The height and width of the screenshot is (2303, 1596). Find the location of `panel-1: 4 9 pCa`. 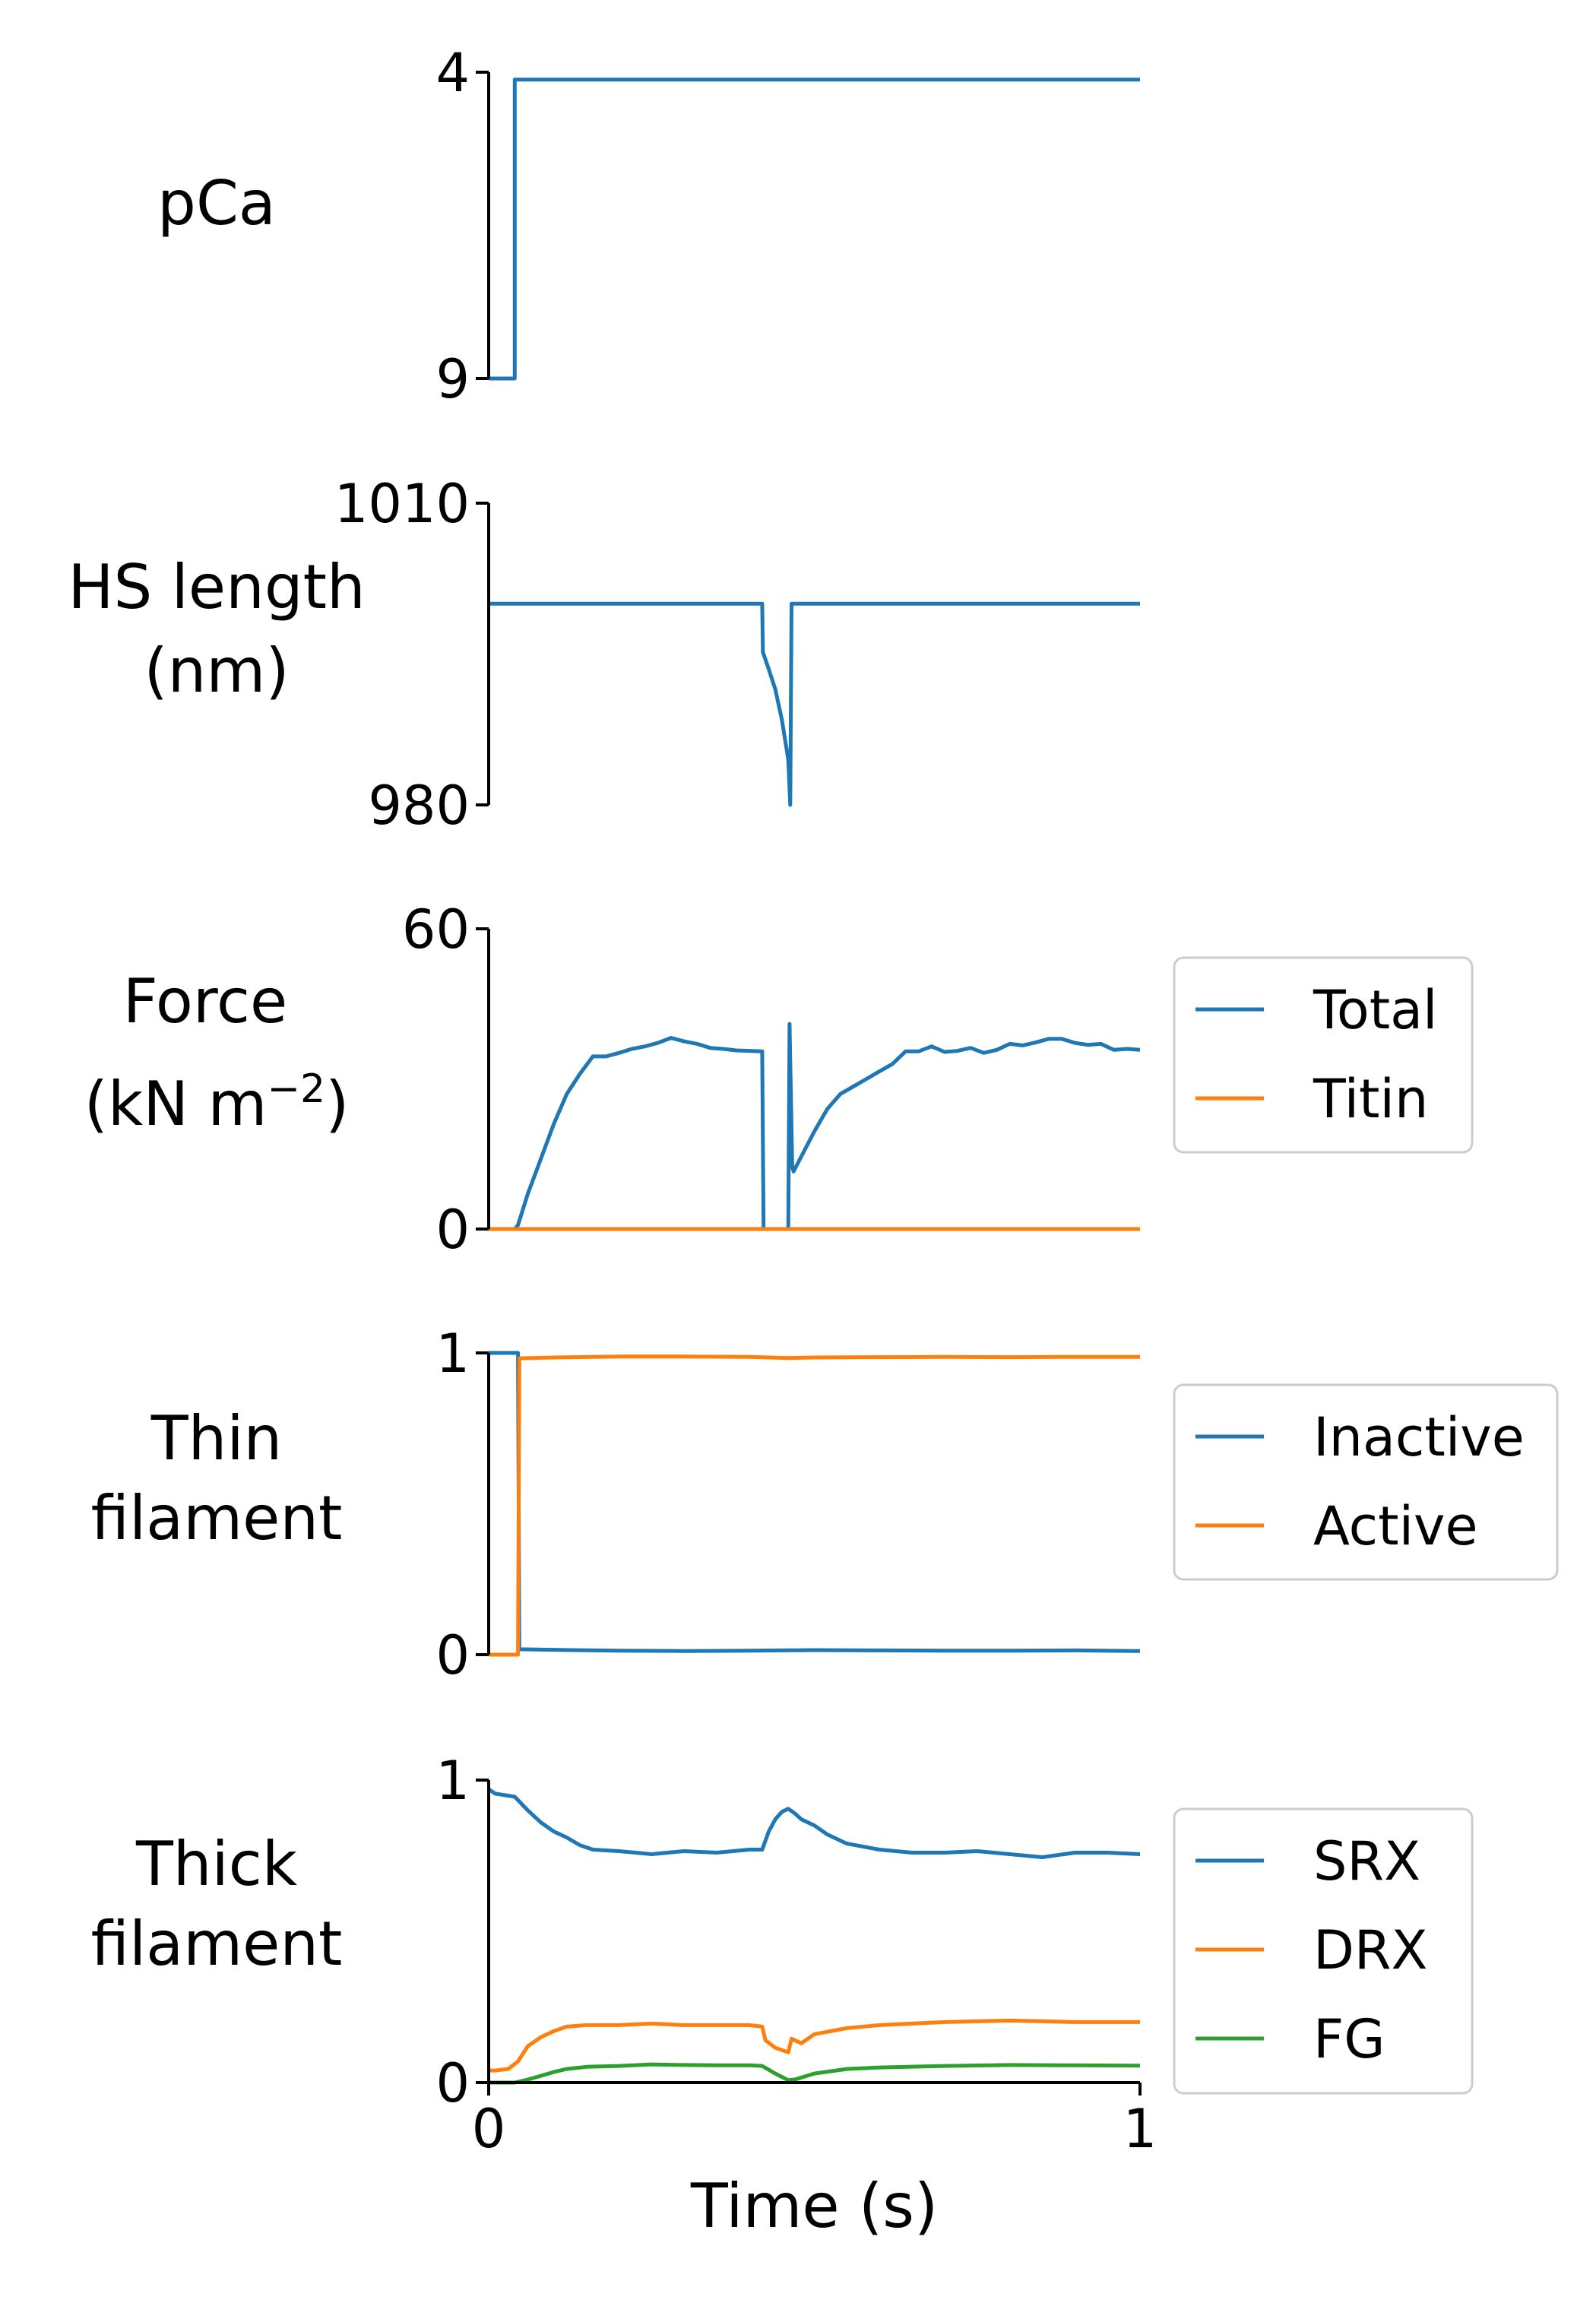

panel-1: 4 9 pCa is located at coordinates (649, 226).